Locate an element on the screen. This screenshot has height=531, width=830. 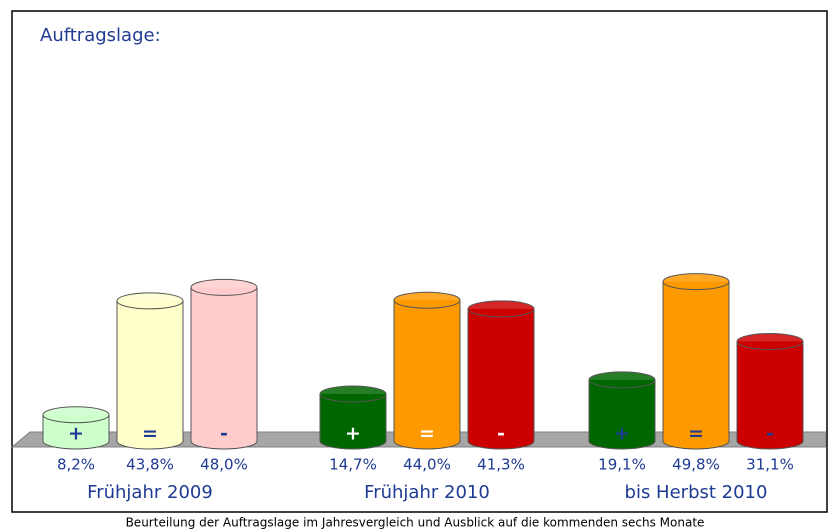
value-label: 14,7% is located at coordinates (353, 465).